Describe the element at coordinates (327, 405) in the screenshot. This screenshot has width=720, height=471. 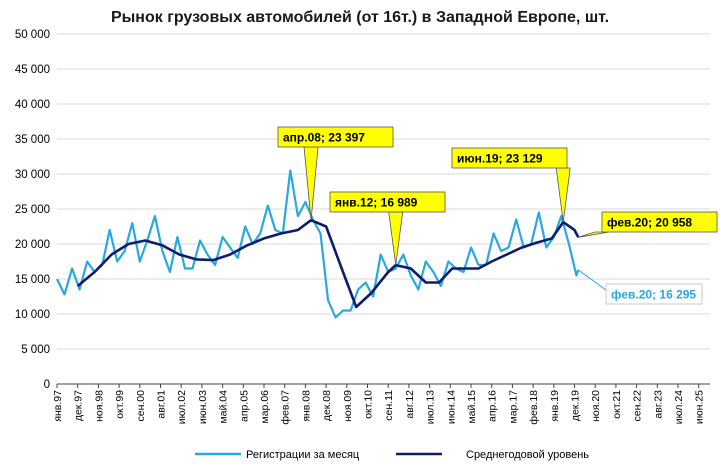
I see `x-tick-label: дек.08` at that location.